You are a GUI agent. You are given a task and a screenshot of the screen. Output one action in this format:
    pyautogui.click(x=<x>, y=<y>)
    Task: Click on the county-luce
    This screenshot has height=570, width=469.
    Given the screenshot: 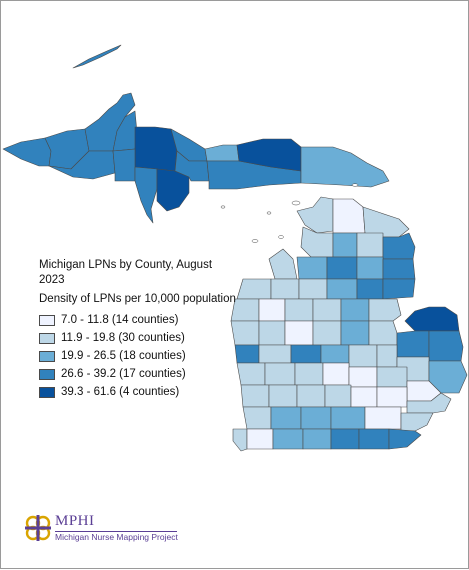 What is the action you would take?
    pyautogui.click(x=222, y=153)
    